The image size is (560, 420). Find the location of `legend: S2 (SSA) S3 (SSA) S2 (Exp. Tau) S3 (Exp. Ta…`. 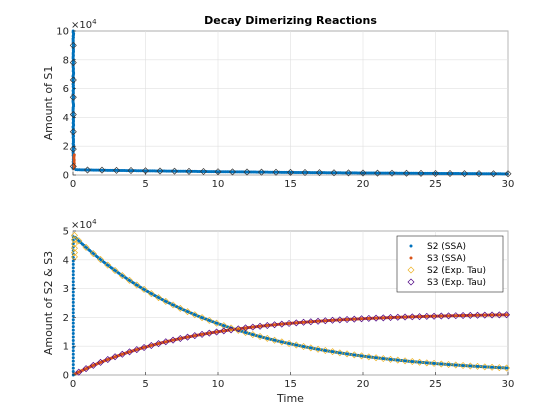

legend: S2 (SSA) S3 (SSA) S2 (Exp. Tau) S3 (Exp. Ta… is located at coordinates (450, 264).